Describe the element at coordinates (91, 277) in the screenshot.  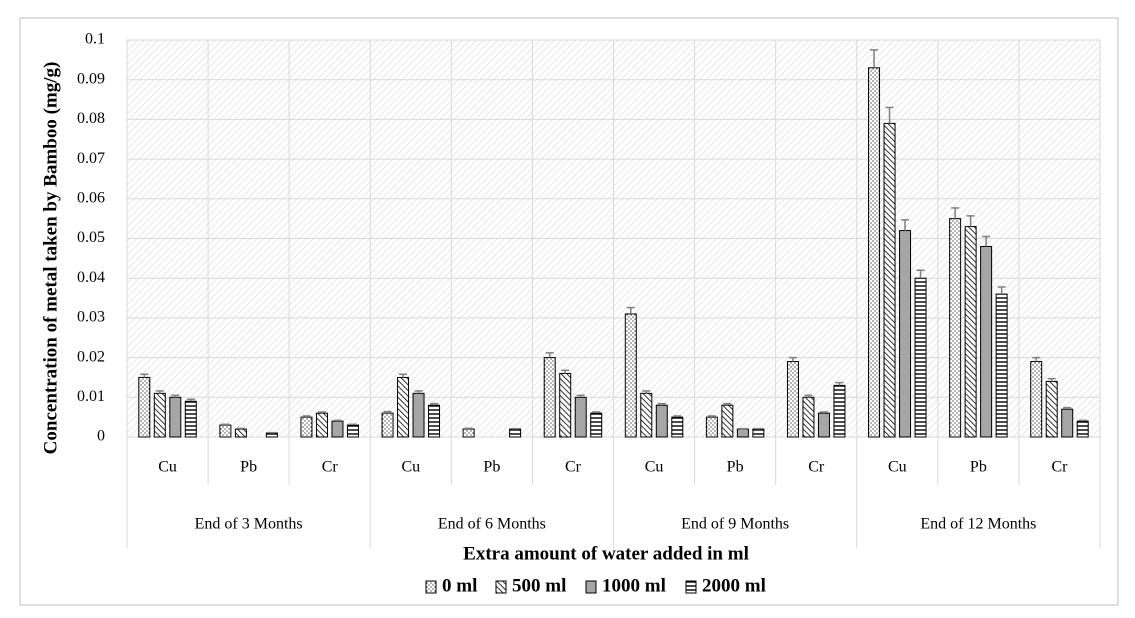
I see `y-tick-label: 0.04` at that location.